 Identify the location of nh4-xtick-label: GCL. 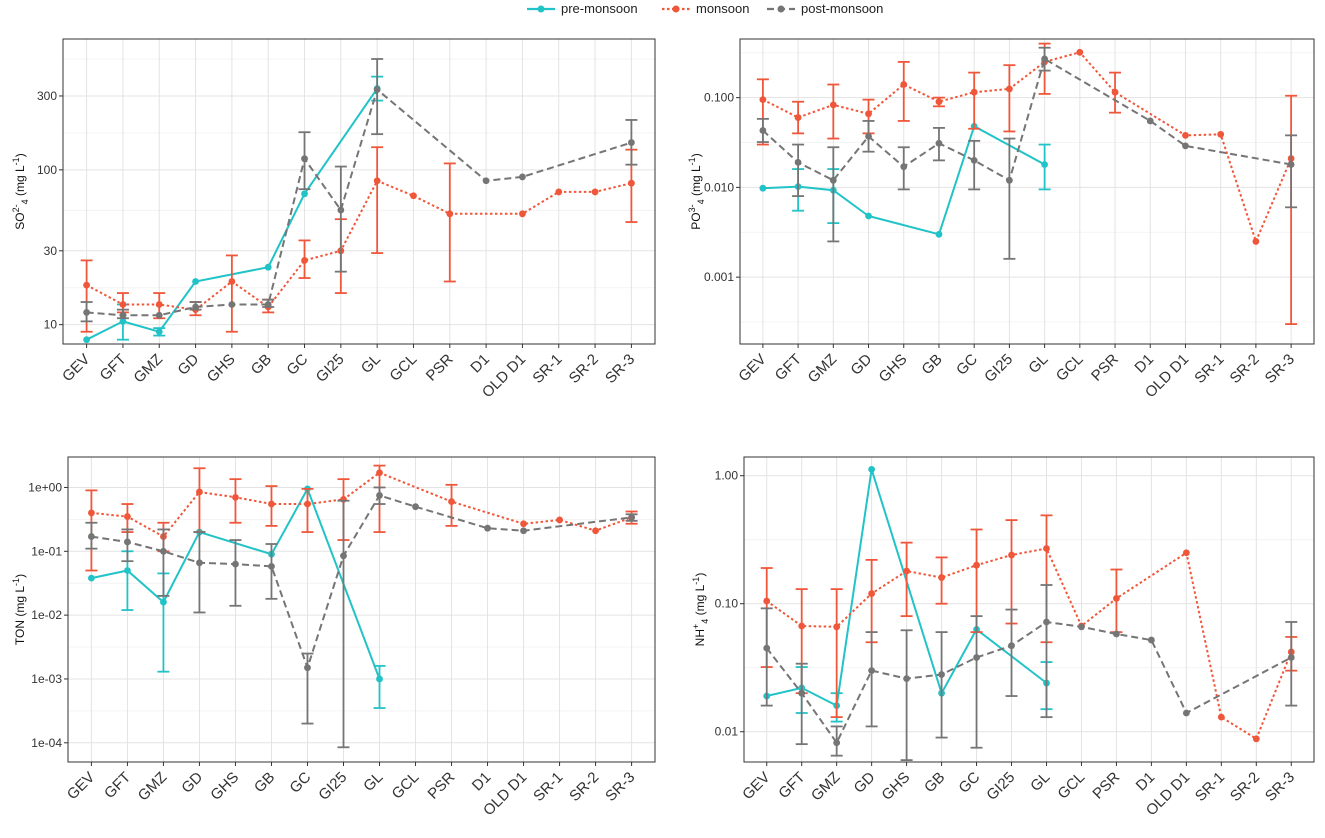
(1071, 786).